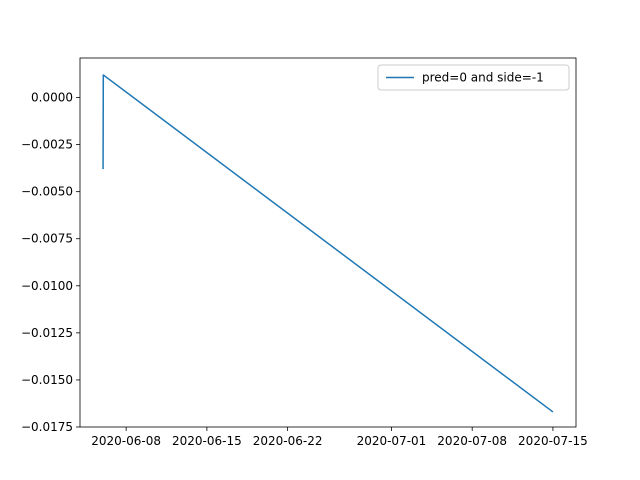  Describe the element at coordinates (472, 441) in the screenshot. I see `x-tick-label: 2020-07-08` at that location.